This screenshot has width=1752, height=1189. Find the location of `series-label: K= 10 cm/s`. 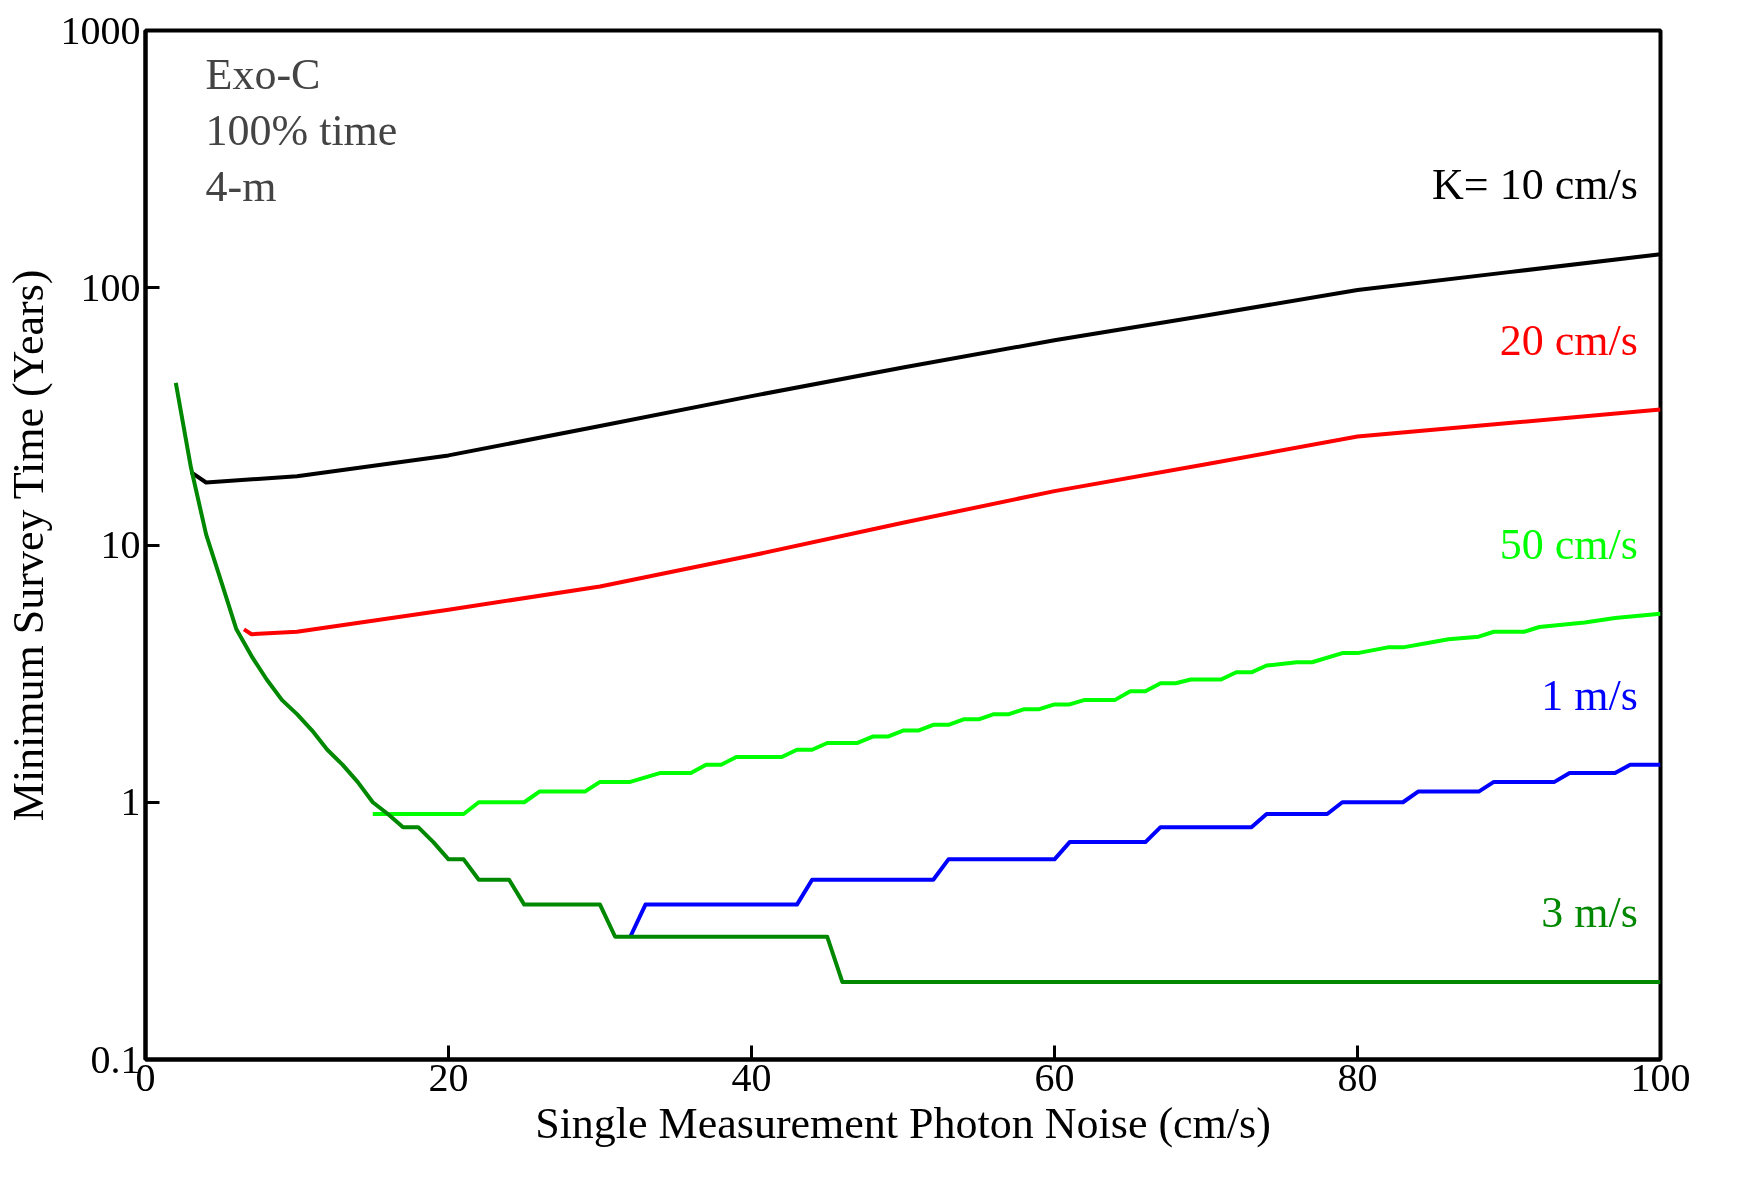

series-label: K= 10 cm/s is located at coordinates (1535, 185).